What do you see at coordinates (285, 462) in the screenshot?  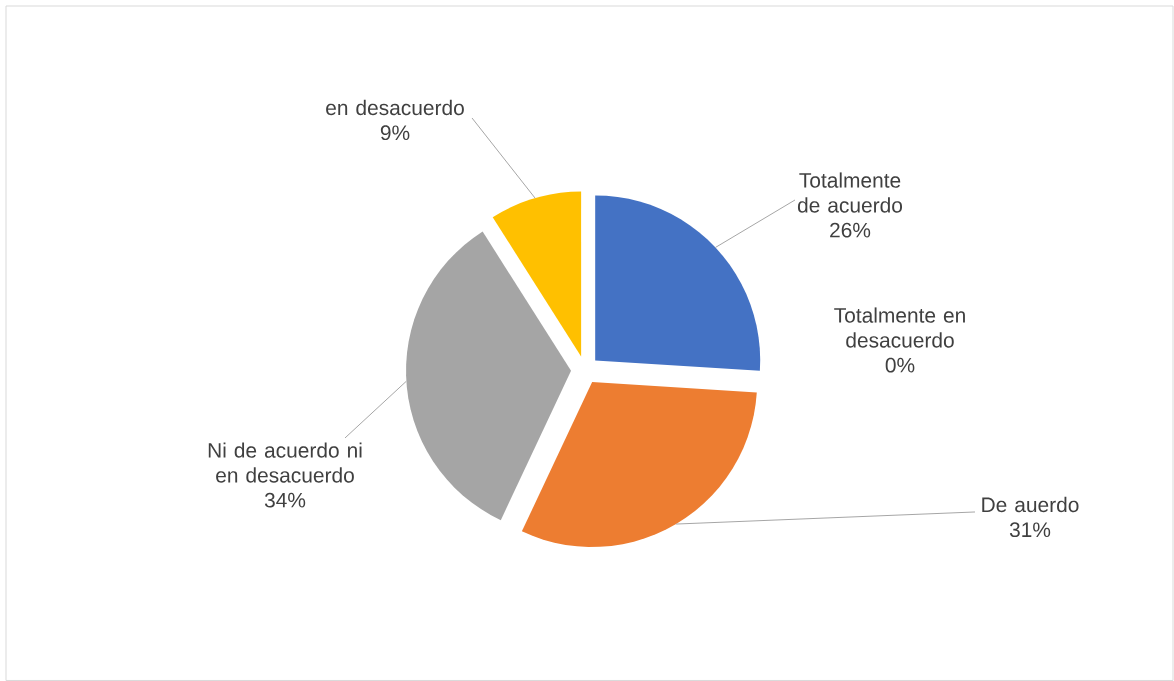 I see `slice-label: Ni de acuerdo ni en desacuerdo` at bounding box center [285, 462].